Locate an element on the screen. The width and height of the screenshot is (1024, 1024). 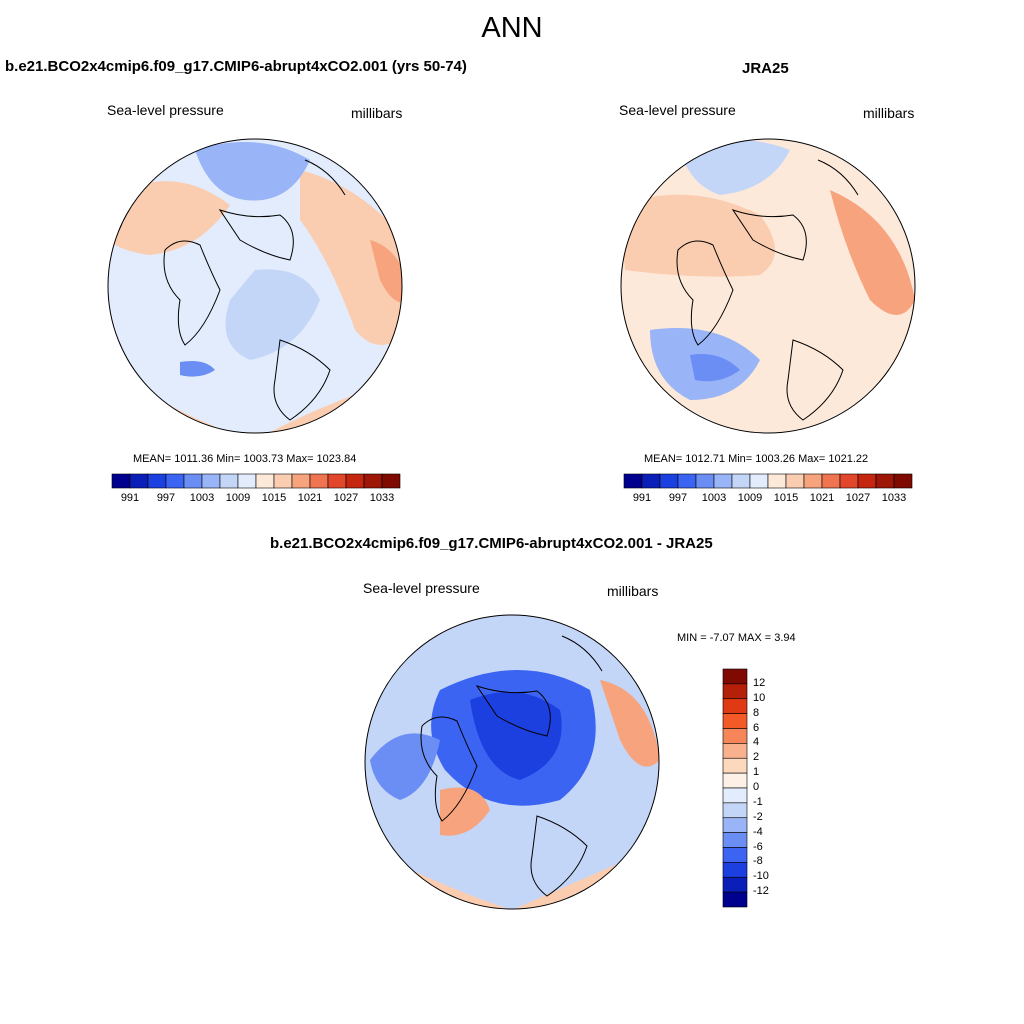
model-field-east-positive is located at coordinates (351, 257).